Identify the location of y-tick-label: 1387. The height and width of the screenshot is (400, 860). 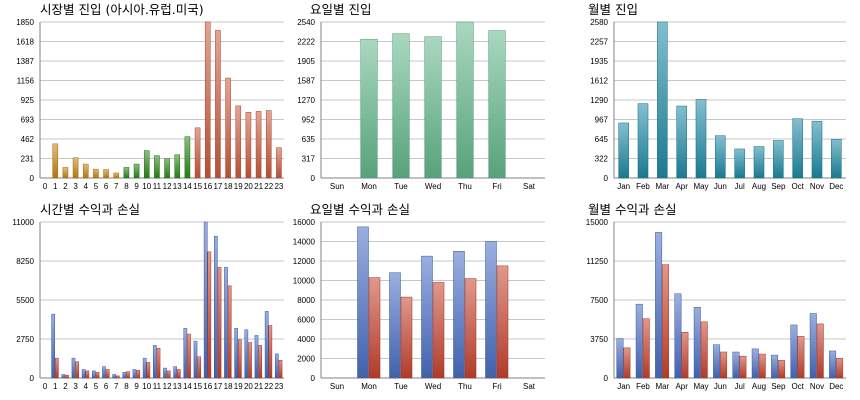
(25, 61).